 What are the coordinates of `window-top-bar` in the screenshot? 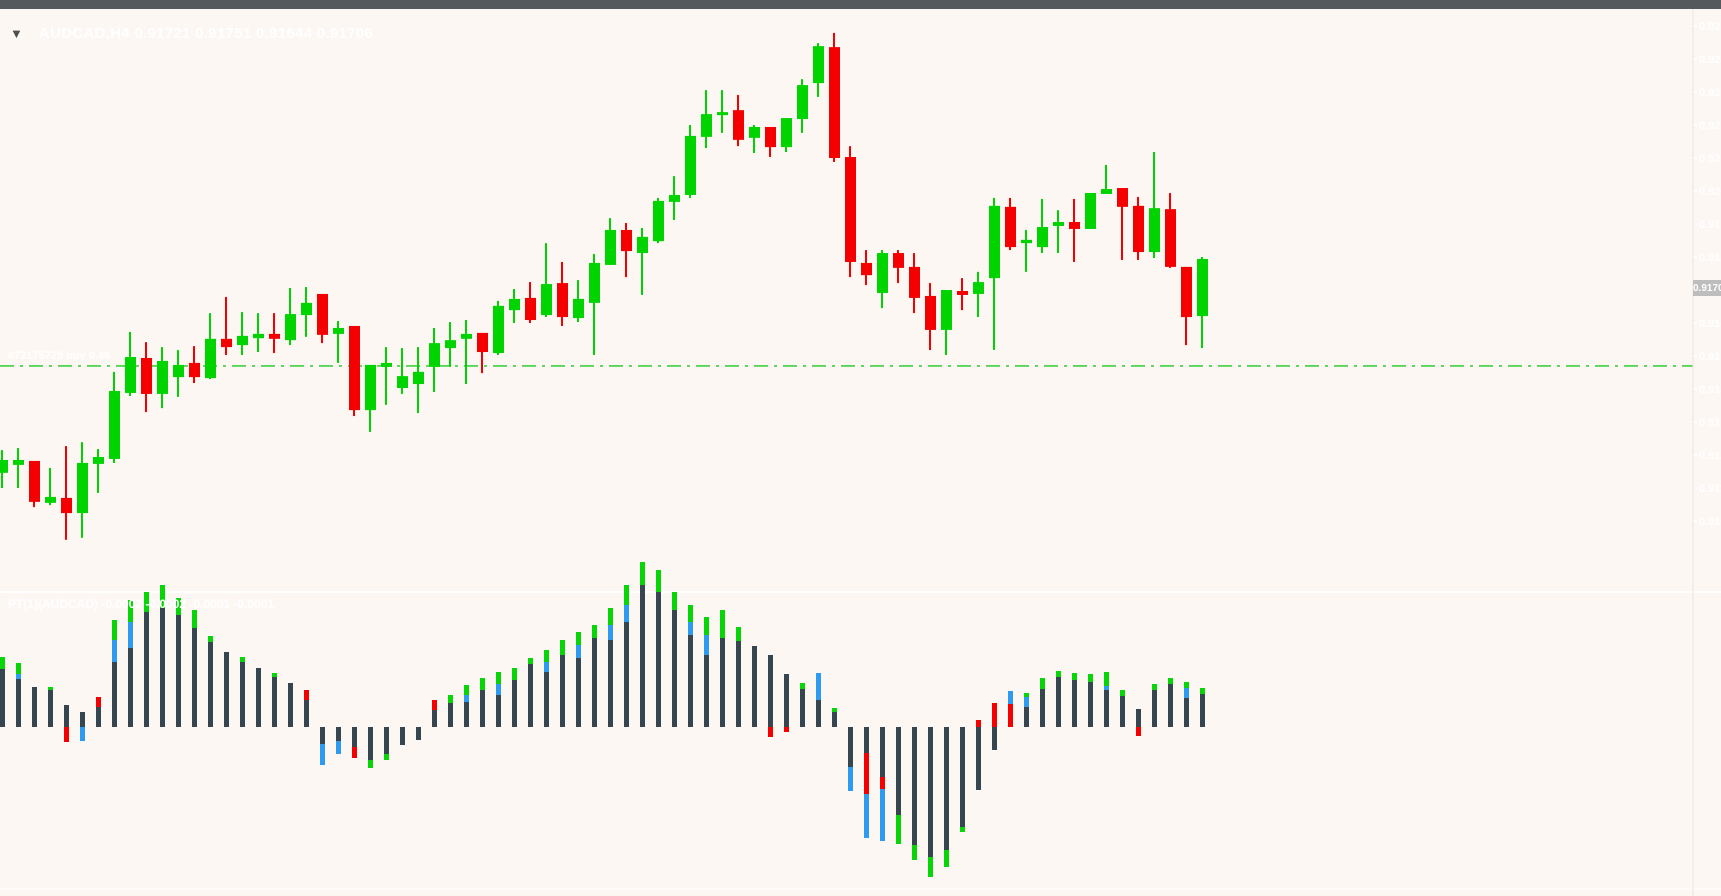 It's located at (860, 4).